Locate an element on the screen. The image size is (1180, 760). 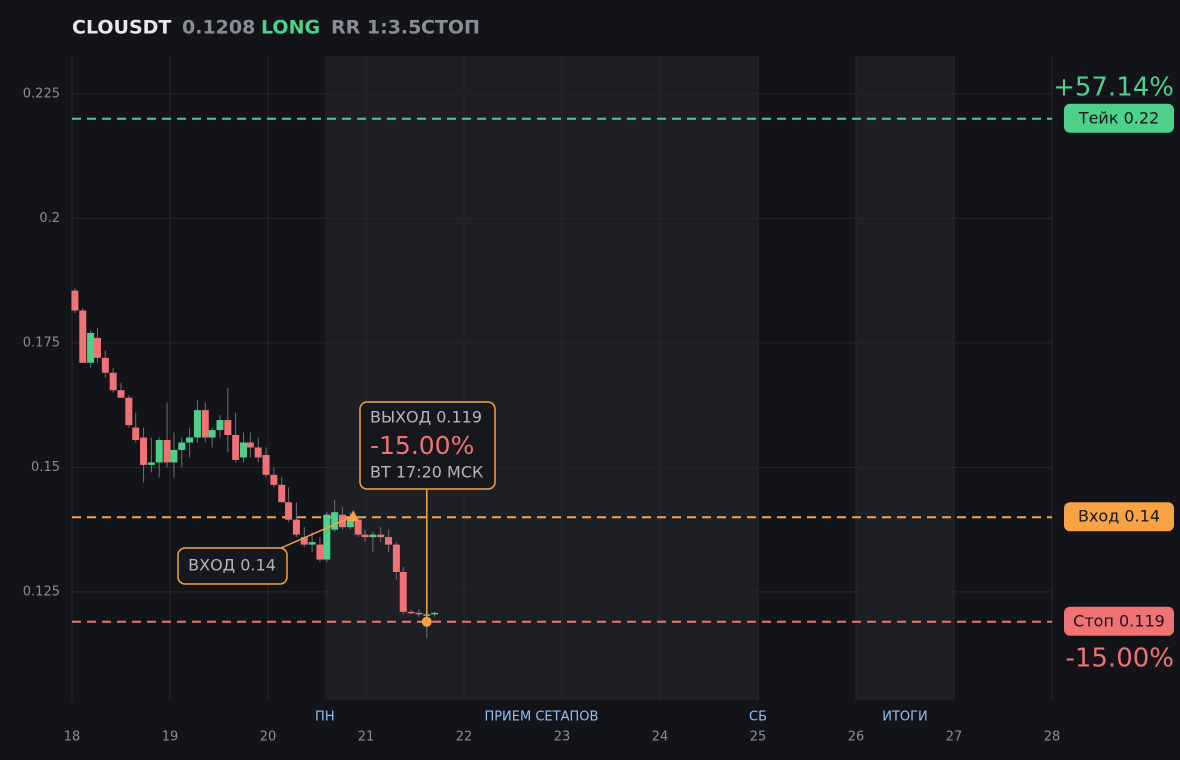
exit-note-percent: -15.00% is located at coordinates (422, 445).